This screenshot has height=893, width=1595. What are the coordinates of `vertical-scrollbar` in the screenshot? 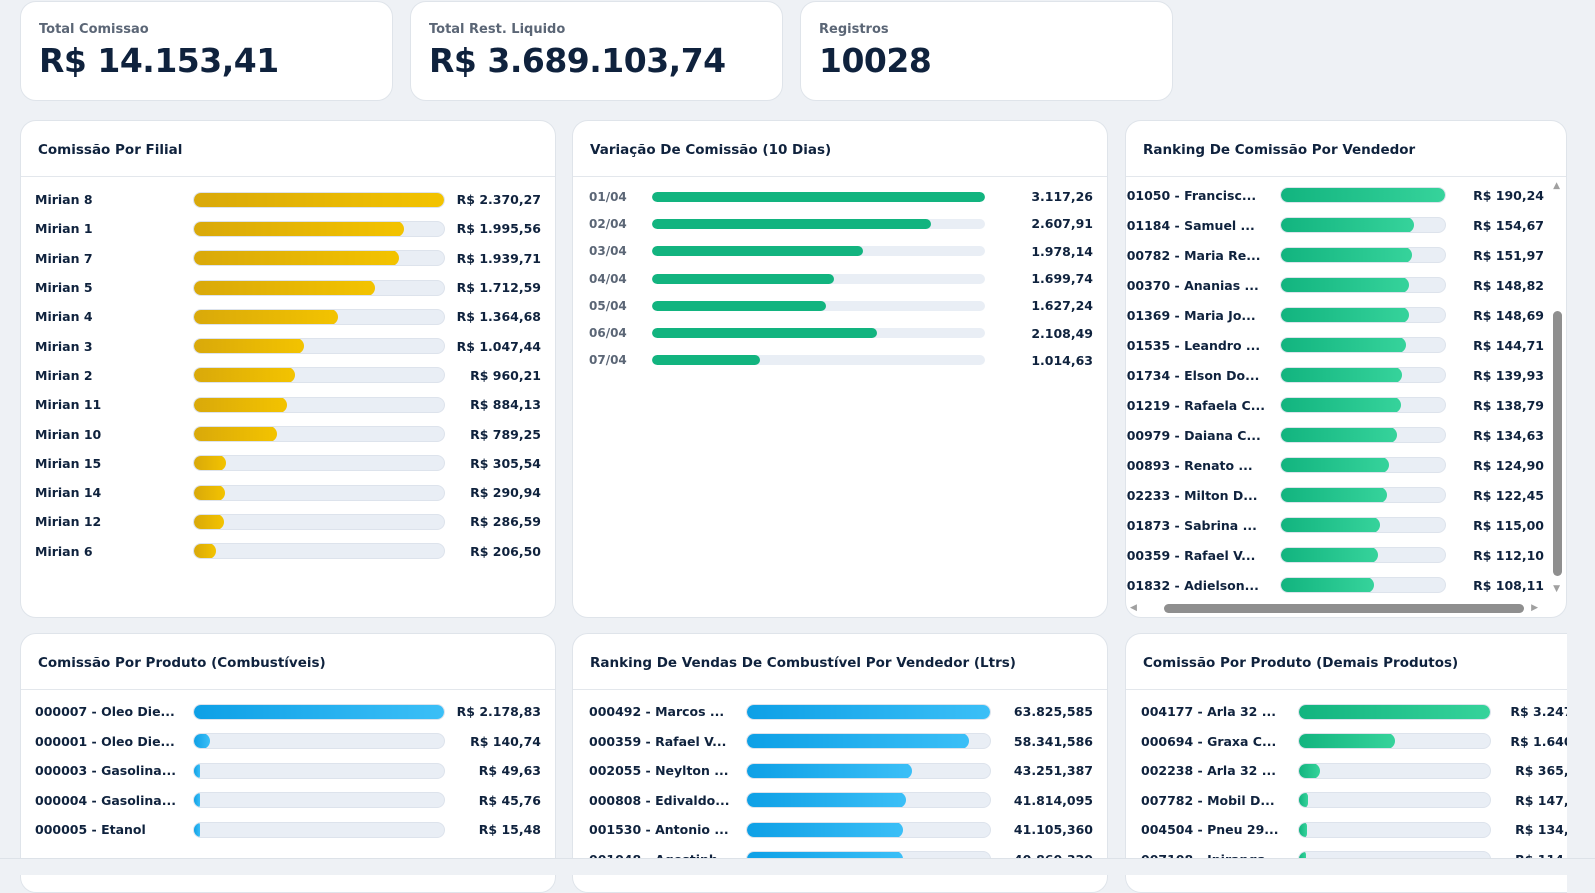 It's located at (1557, 443).